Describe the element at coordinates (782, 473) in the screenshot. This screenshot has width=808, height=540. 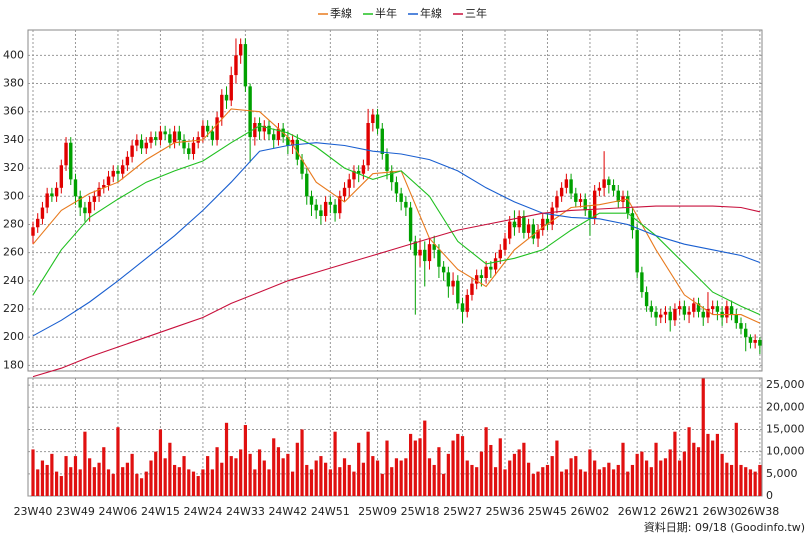
I see `y2-tick-label: 5,000` at that location.